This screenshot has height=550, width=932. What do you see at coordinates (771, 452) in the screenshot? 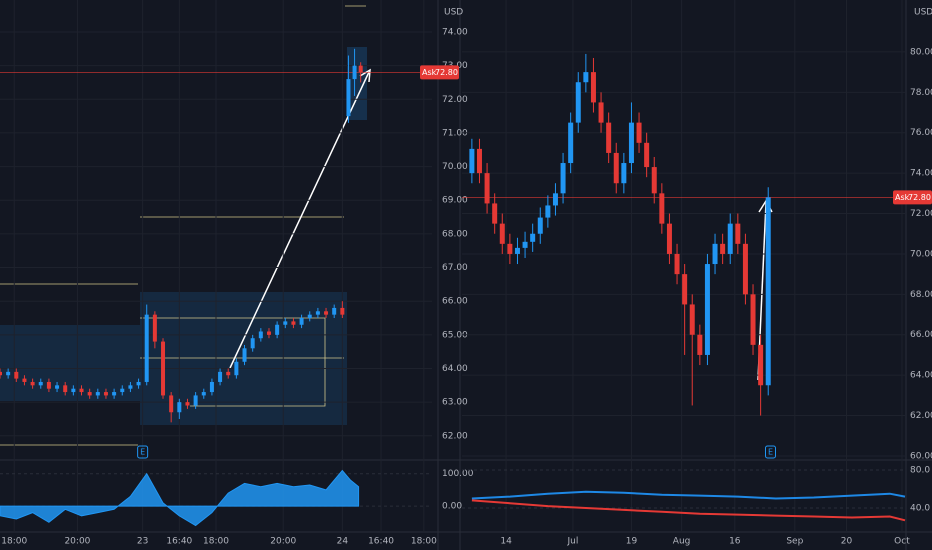
I see `earnings-marker` at bounding box center [771, 452].